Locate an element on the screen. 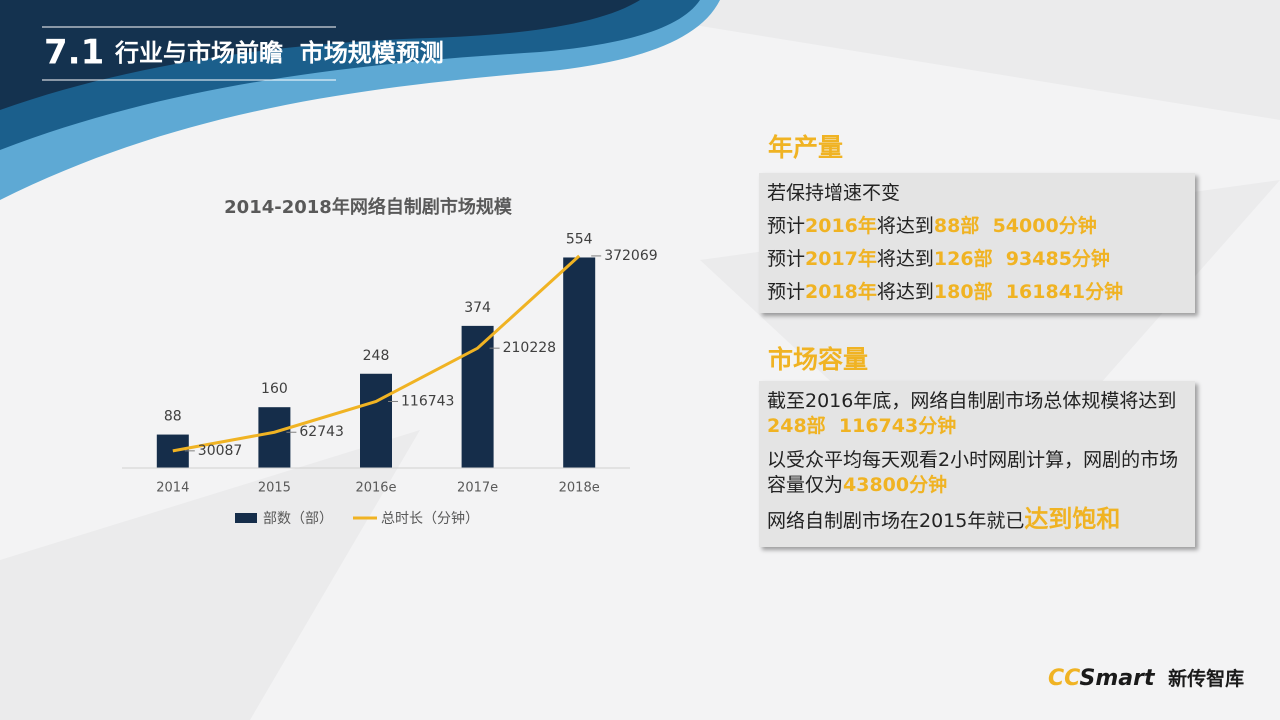 Image resolution: width=1280 pixels, height=720 pixels. highlight-text: 2018年 is located at coordinates (841, 292).